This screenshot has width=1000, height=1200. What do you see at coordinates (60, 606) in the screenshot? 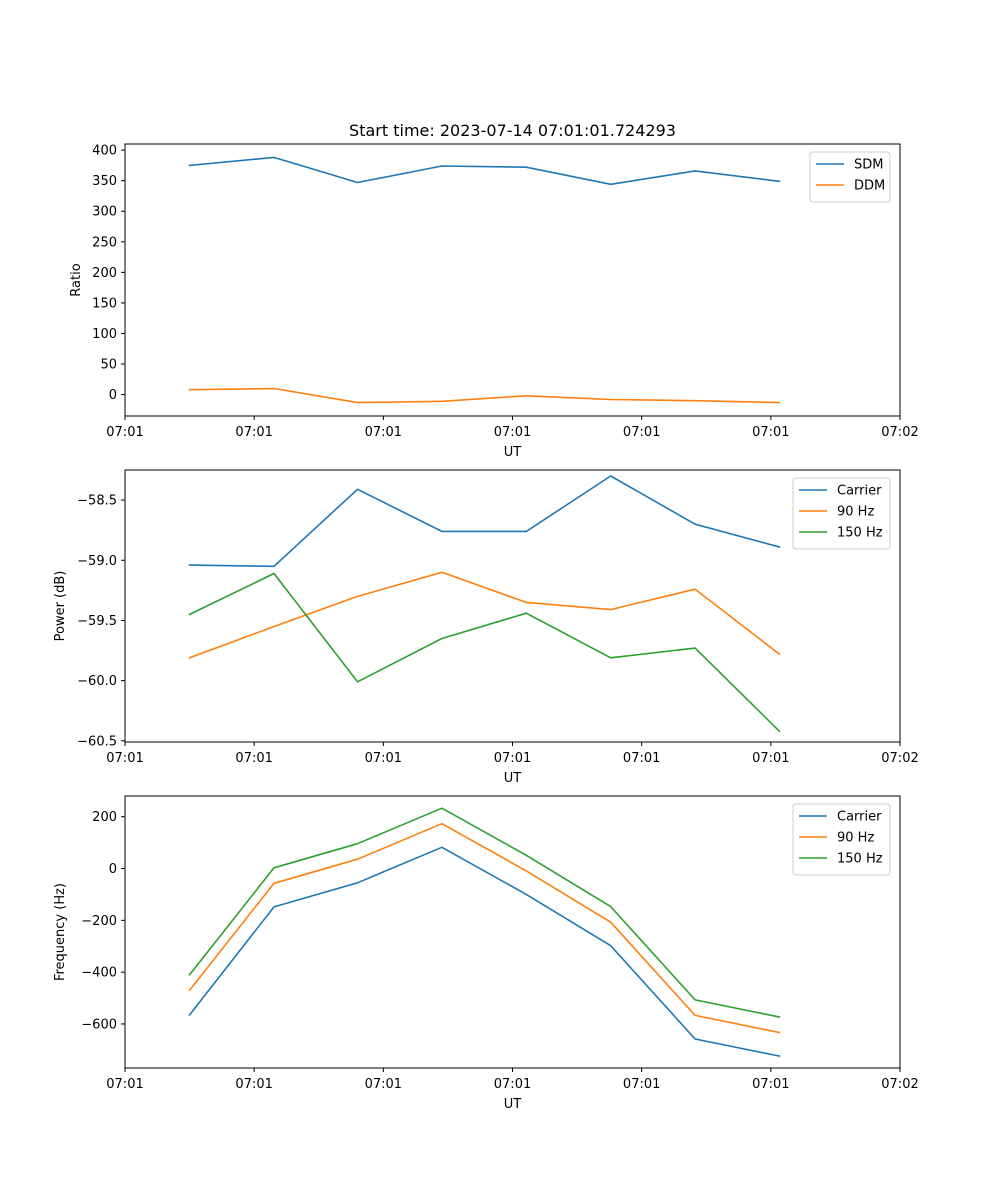
I see `y-axis-label: Power (dB)` at bounding box center [60, 606].